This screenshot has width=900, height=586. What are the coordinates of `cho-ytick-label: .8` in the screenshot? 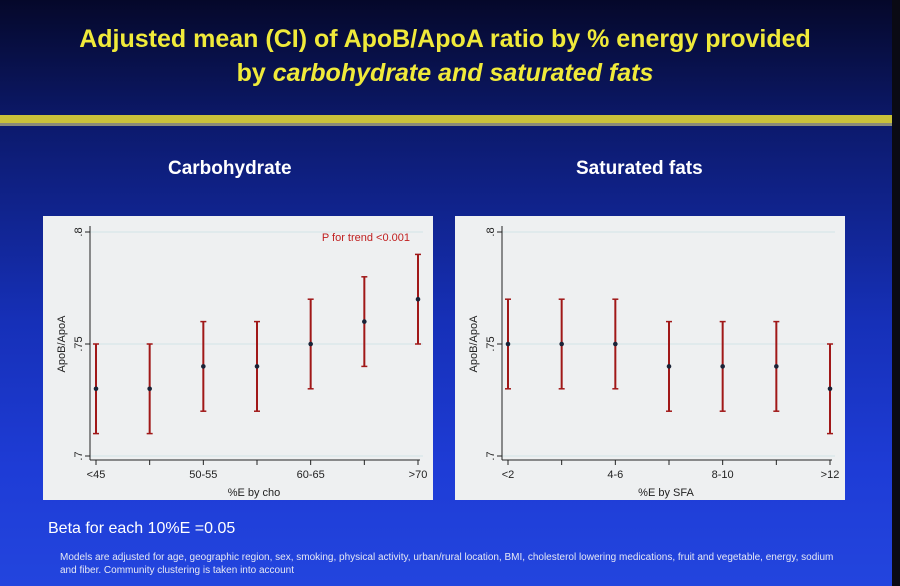 It's located at (79, 231).